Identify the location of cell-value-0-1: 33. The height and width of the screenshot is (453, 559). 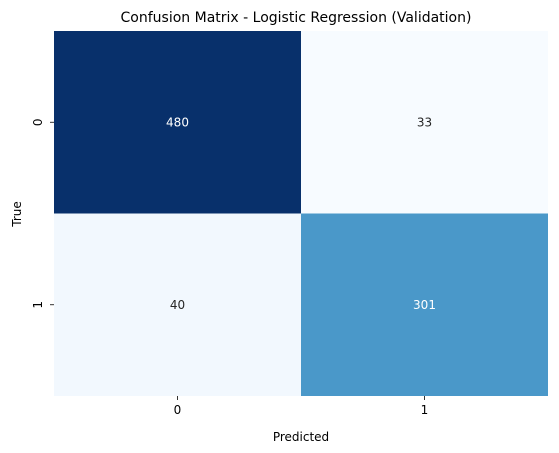
(424, 122).